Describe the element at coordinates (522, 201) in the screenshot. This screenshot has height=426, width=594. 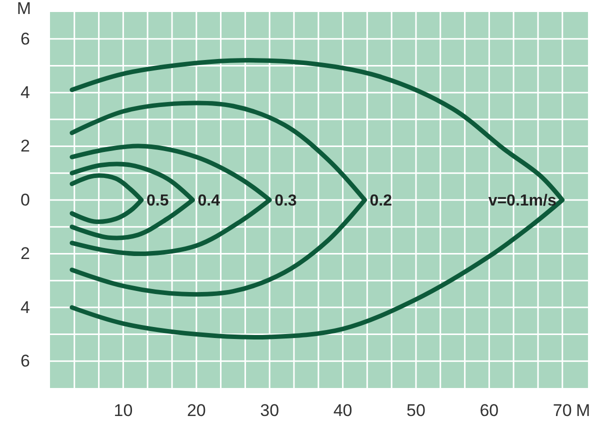
I see `series-label: v=0.1m/s` at that location.